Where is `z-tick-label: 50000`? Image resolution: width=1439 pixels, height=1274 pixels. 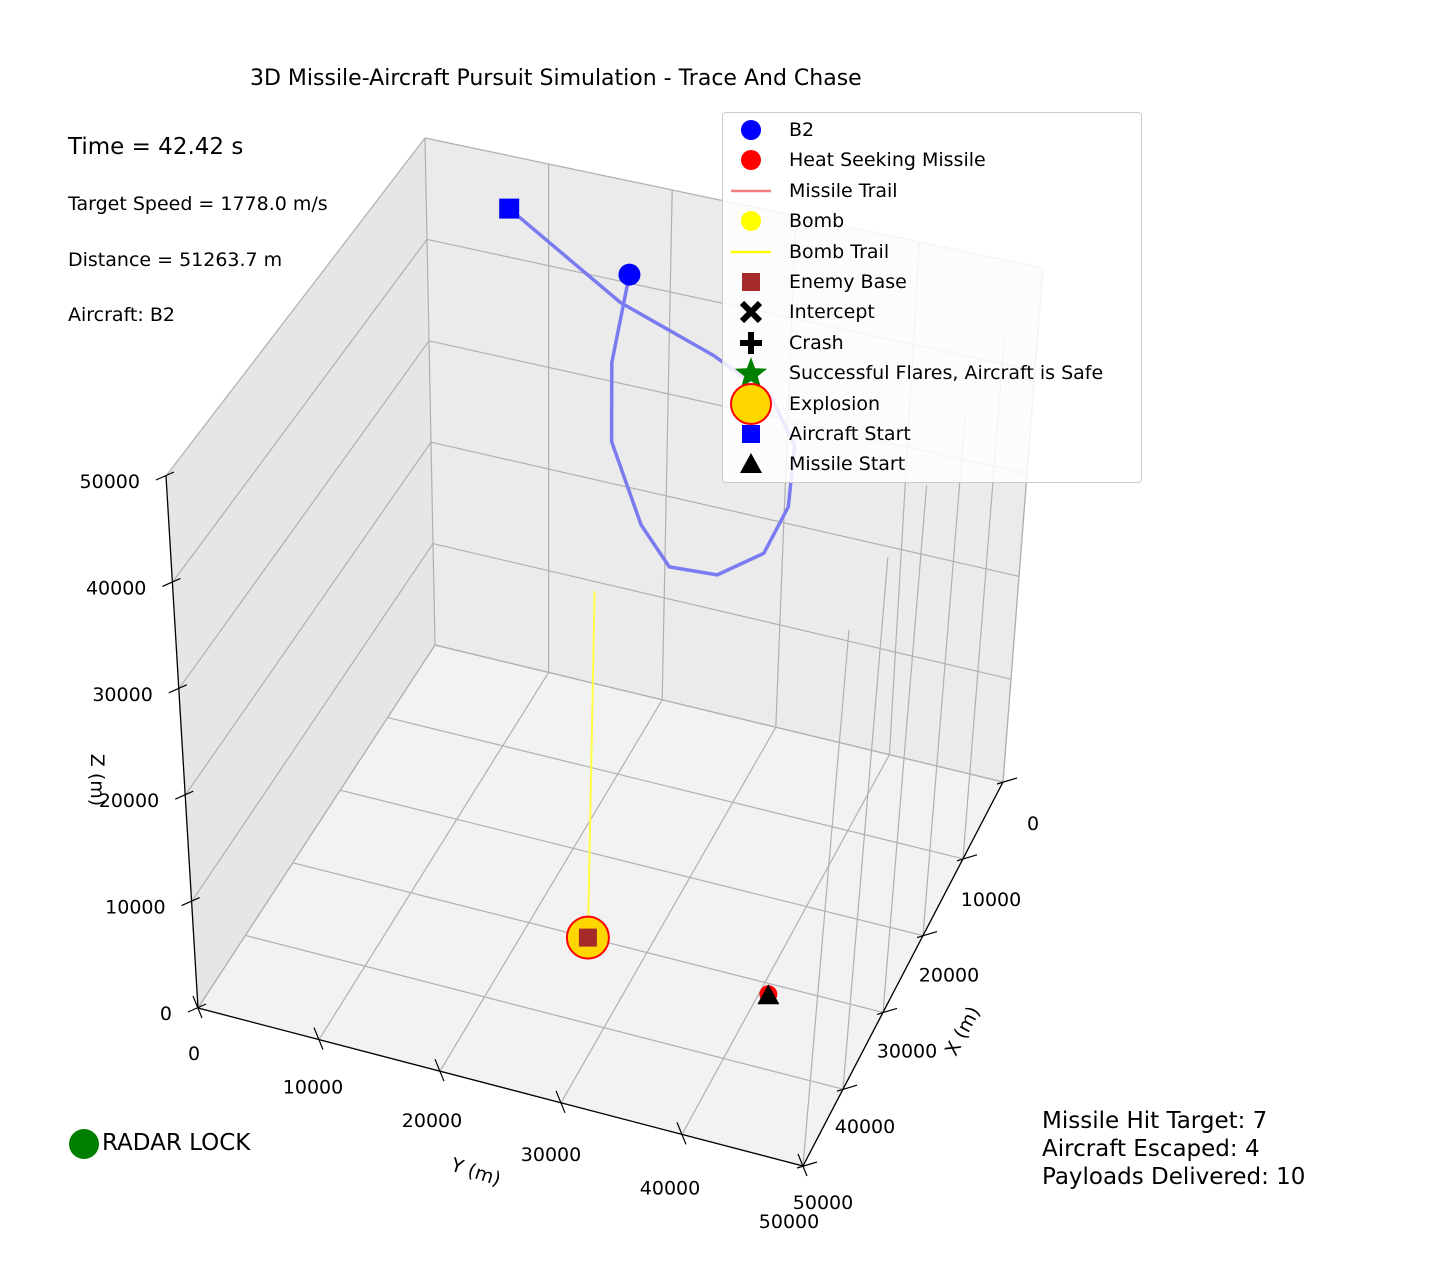
z-tick-label: 50000 is located at coordinates (110, 482).